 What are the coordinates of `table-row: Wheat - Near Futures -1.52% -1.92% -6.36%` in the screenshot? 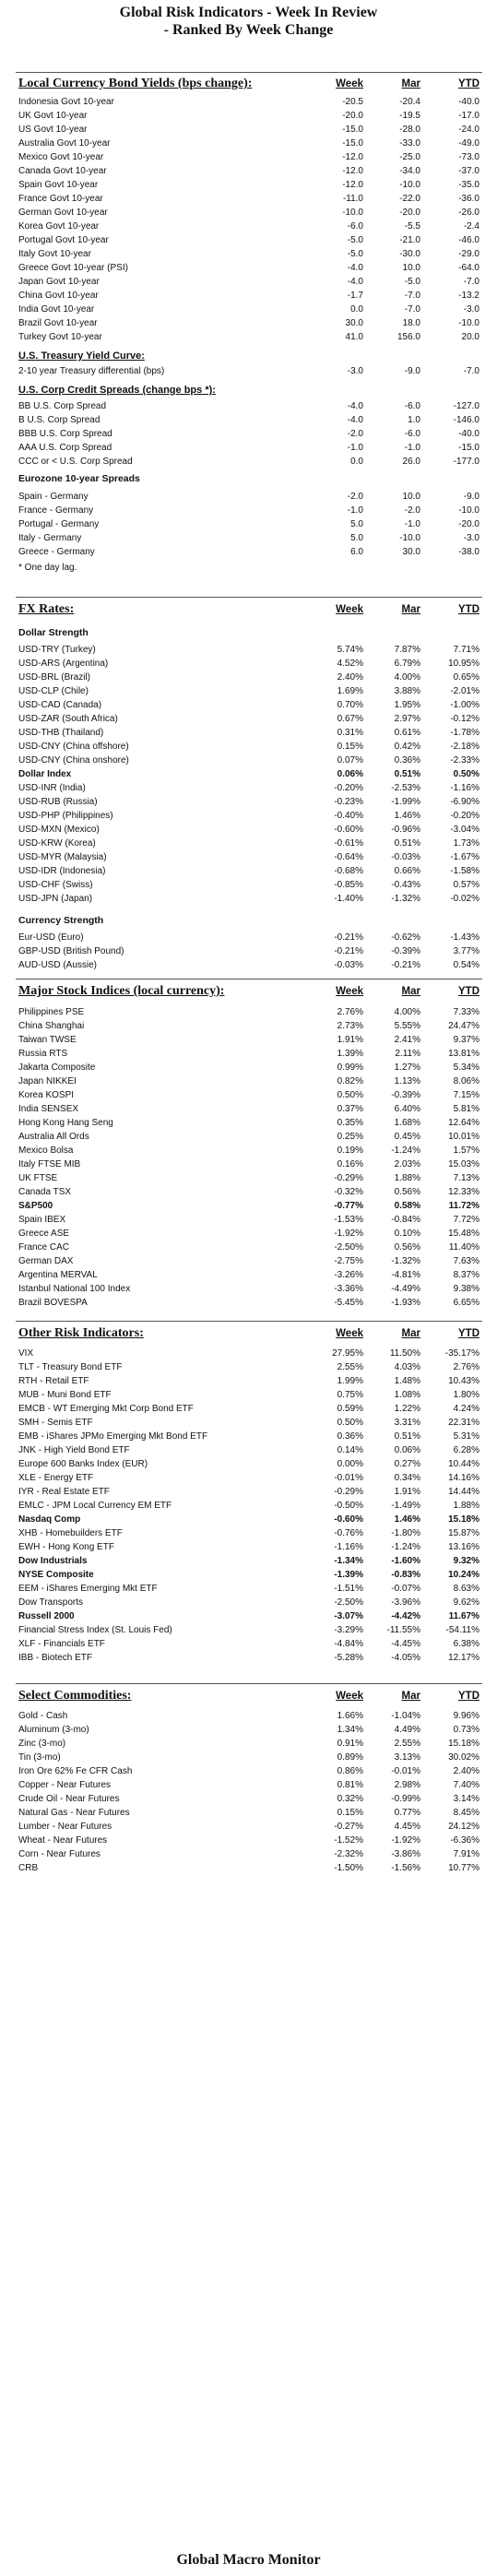 It's located at (248, 1840).